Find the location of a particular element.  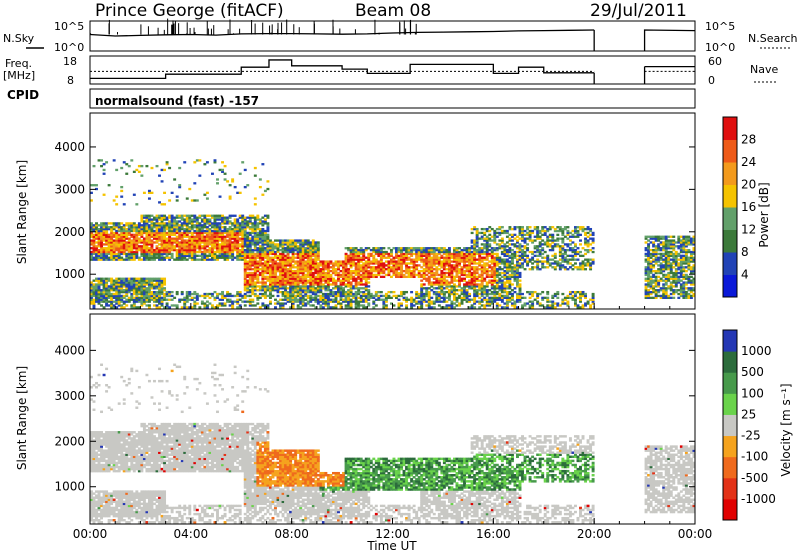

frequency-panel: Freq. [MHz] 18 8 60 0 Nave is located at coordinates (390, 71).